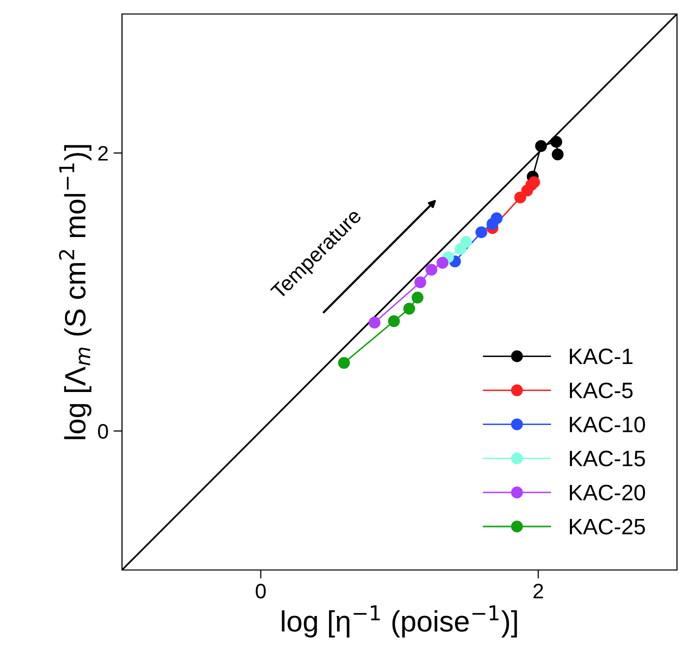  Describe the element at coordinates (608, 424) in the screenshot. I see `legend-label: KAC-10` at that location.